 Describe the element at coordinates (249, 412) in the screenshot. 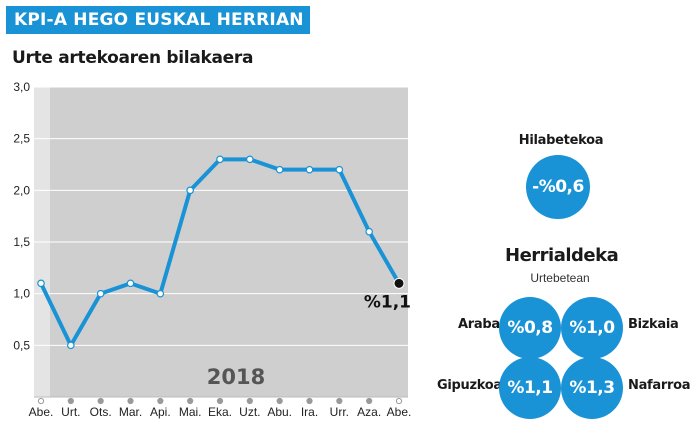

I see `x-tick-label: Uzt.` at that location.